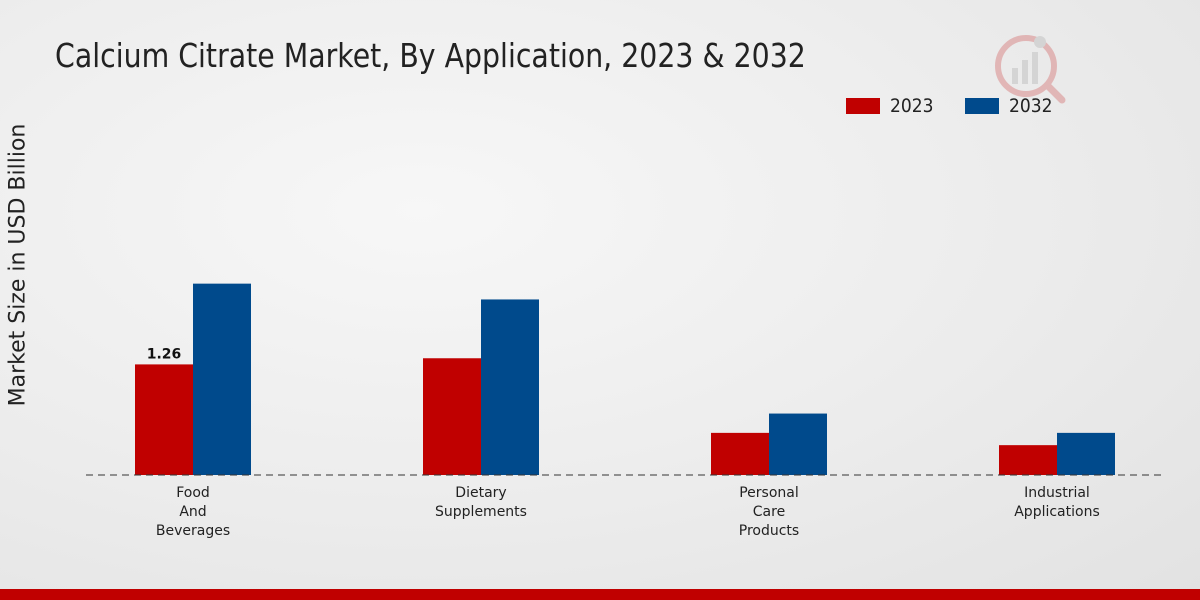 This screenshot has height=600, width=1200. Describe the element at coordinates (1057, 512) in the screenshot. I see `x-tick-label-line: Applications` at that location.